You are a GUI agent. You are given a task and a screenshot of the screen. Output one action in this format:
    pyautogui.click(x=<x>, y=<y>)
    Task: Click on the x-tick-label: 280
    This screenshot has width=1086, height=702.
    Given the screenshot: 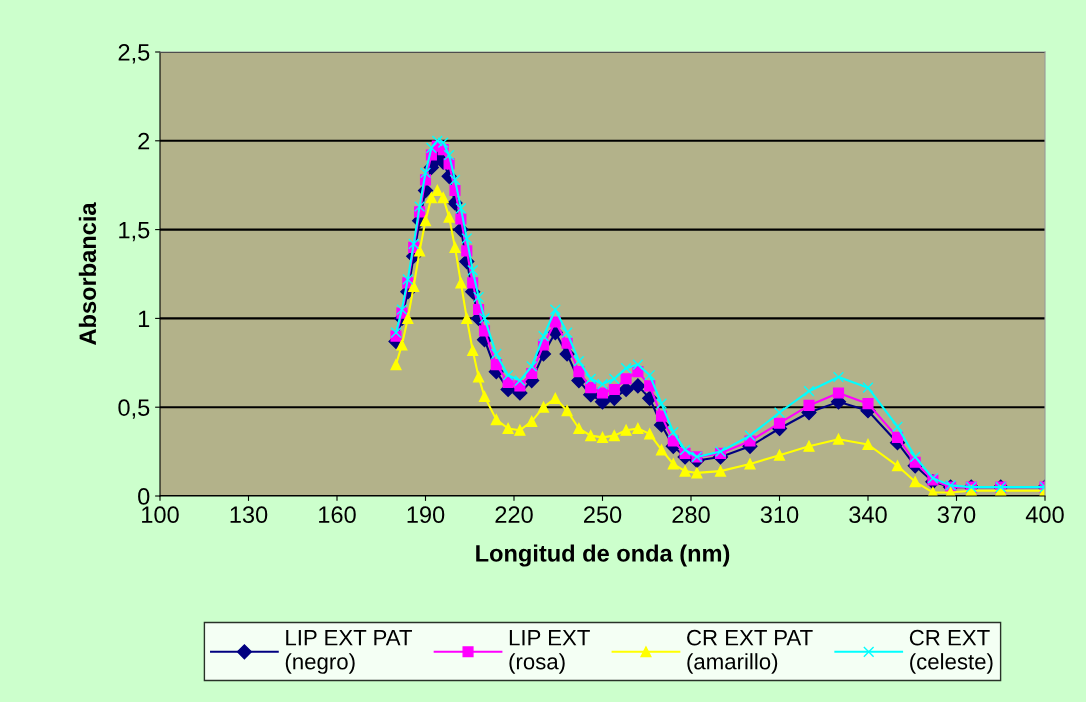 What is the action you would take?
    pyautogui.click(x=691, y=515)
    